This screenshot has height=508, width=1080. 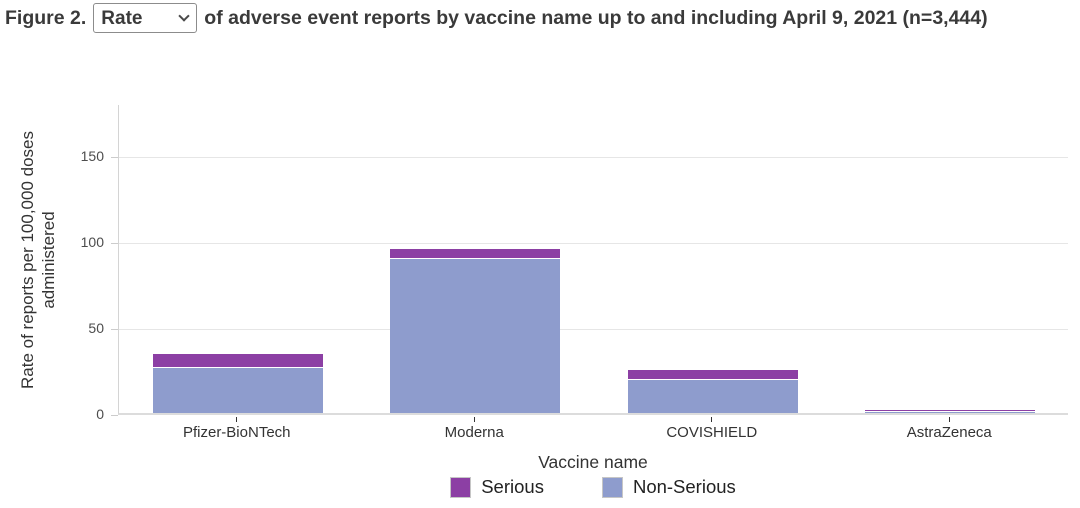 I want to click on x-tick-astrazeneca, so click(x=949, y=419).